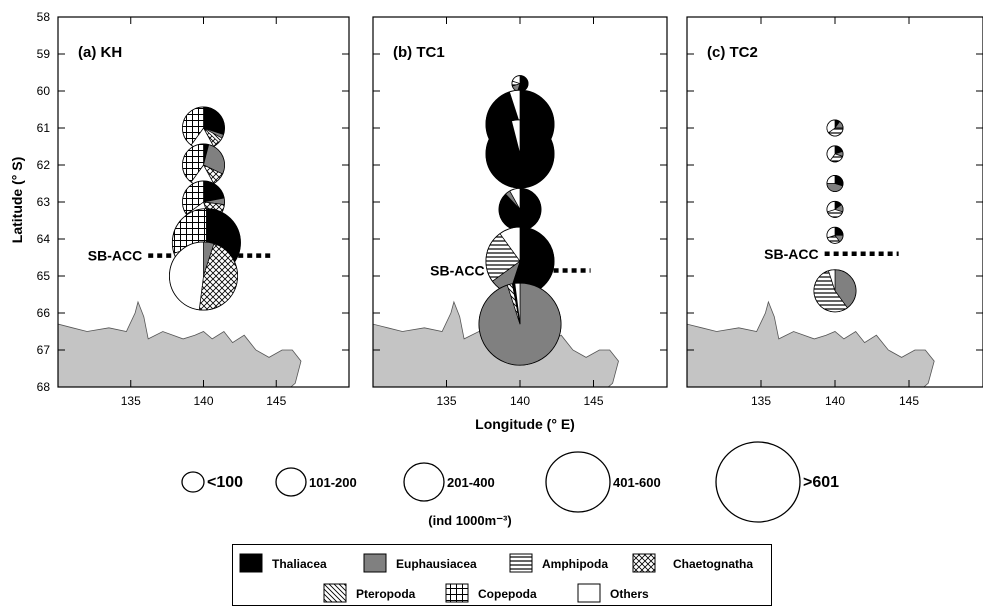 The image size is (983, 610). I want to click on legend-swatch-amphipoda, so click(521, 563).